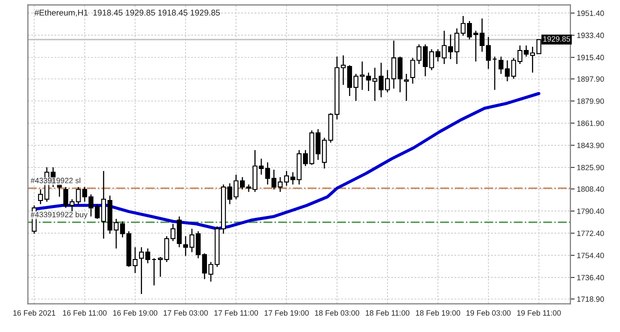 The image size is (620, 332). What do you see at coordinates (127, 13) in the screenshot?
I see `chart-title: #Ethereum,H1 1918.45 1929.85 1918.45 1929.85` at bounding box center [127, 13].